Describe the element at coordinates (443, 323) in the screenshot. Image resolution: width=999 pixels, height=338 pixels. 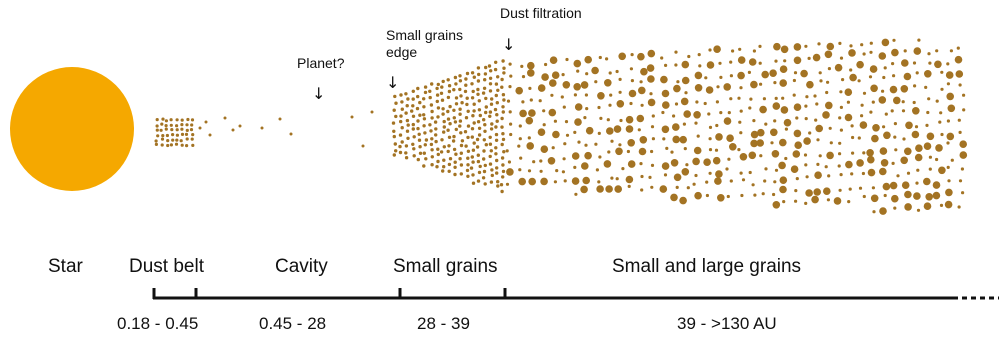
I see `range-label-small-grains: 28 - 39` at that location.